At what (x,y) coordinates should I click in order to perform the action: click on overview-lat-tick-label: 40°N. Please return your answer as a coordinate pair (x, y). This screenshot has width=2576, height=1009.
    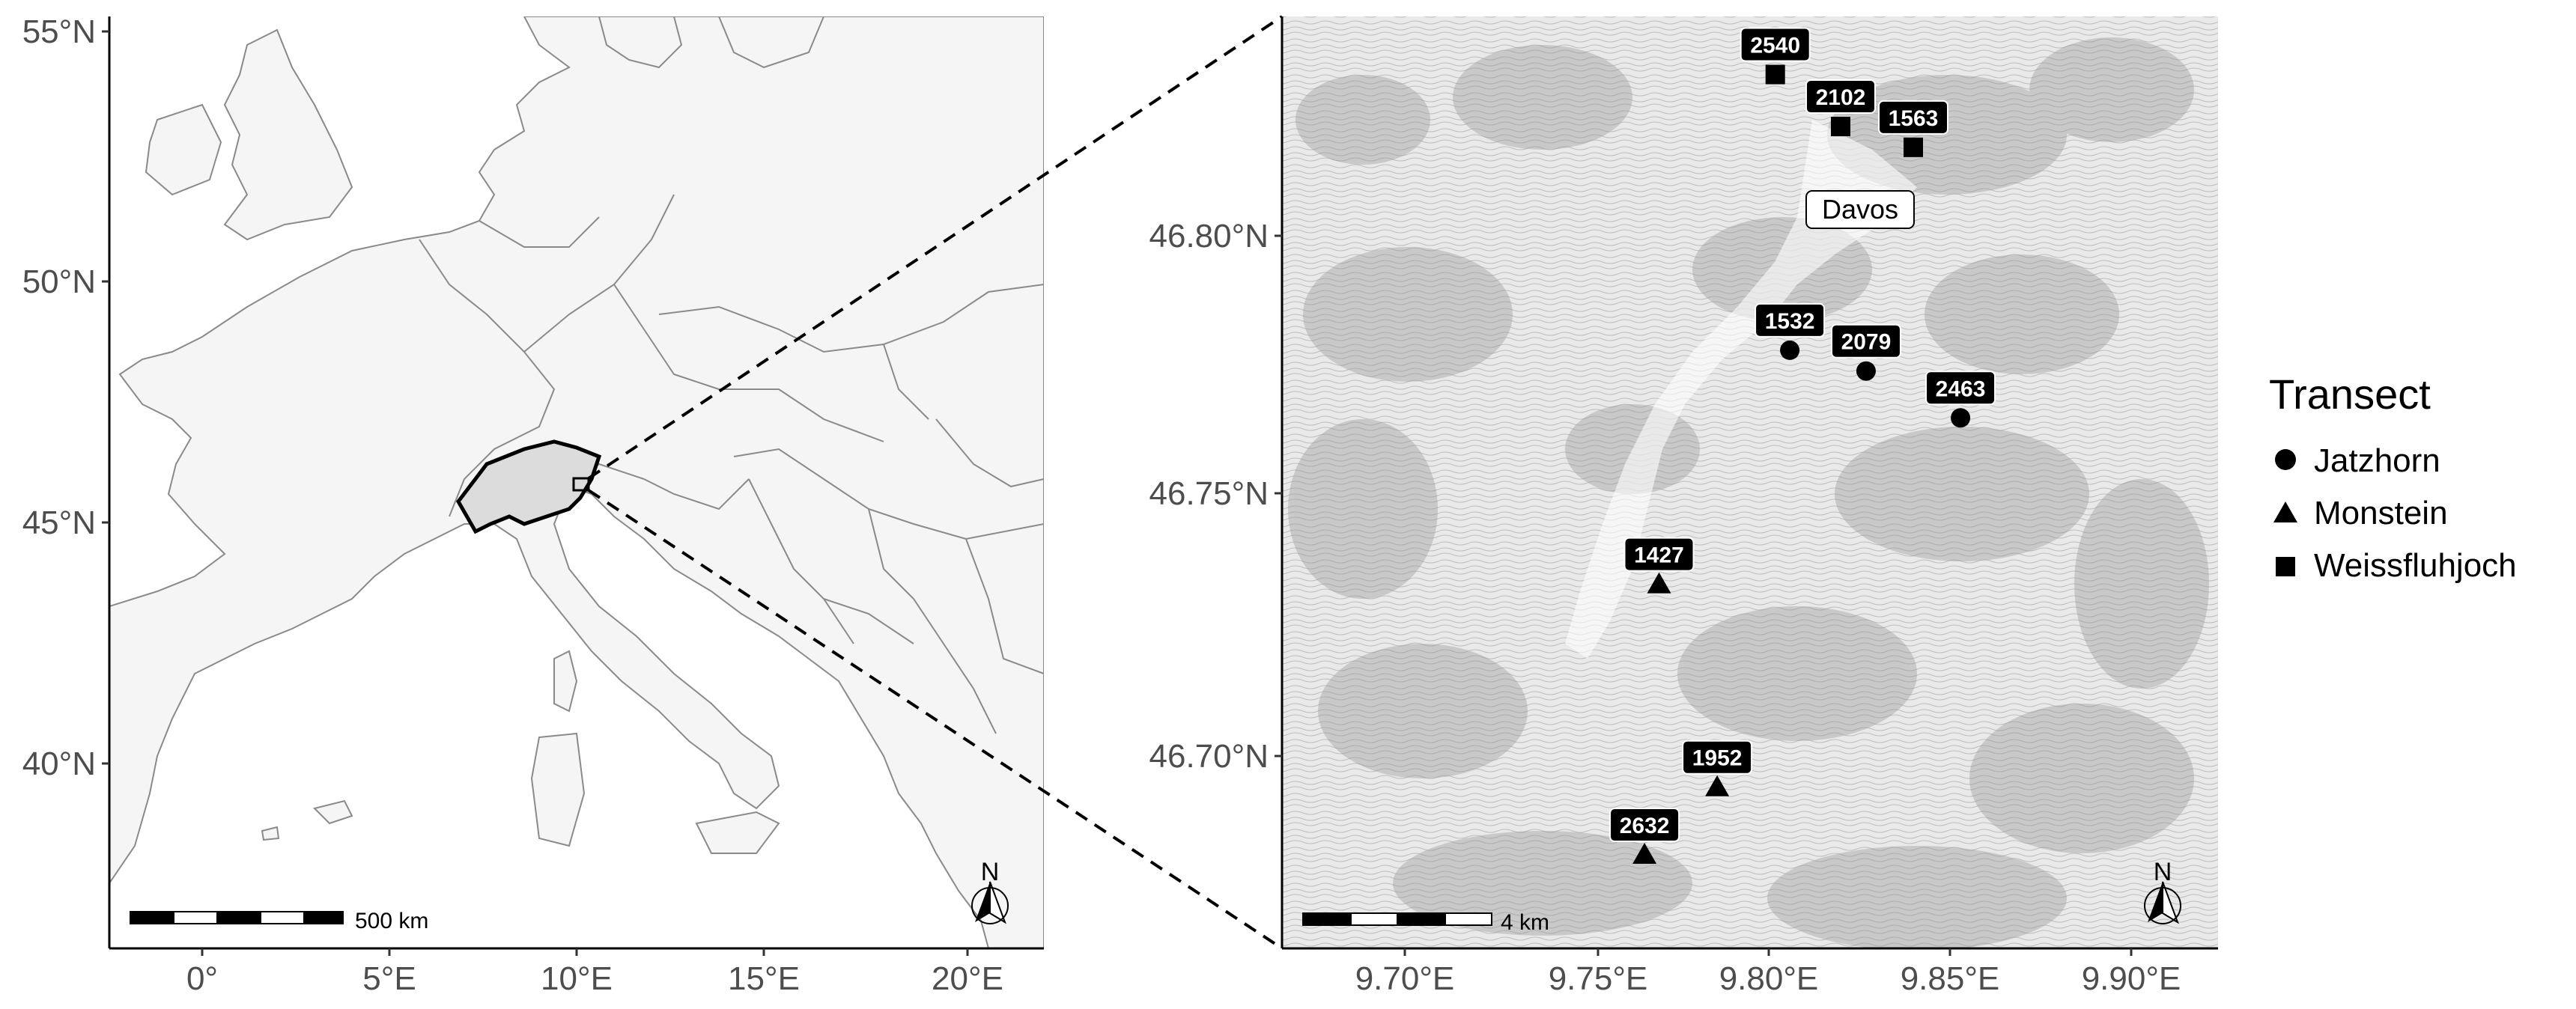
    Looking at the image, I should click on (59, 764).